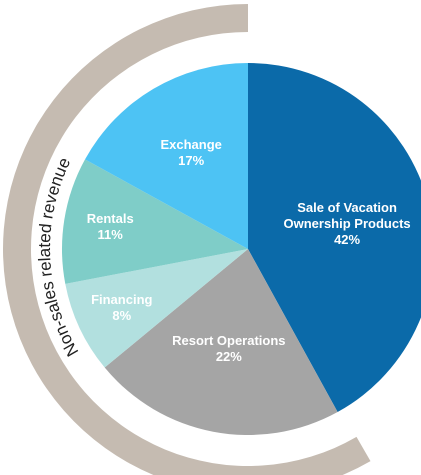 This screenshot has height=475, width=421. Describe the element at coordinates (347, 215) in the screenshot. I see `category-label: Sale of Vacation Ownership Products` at that location.